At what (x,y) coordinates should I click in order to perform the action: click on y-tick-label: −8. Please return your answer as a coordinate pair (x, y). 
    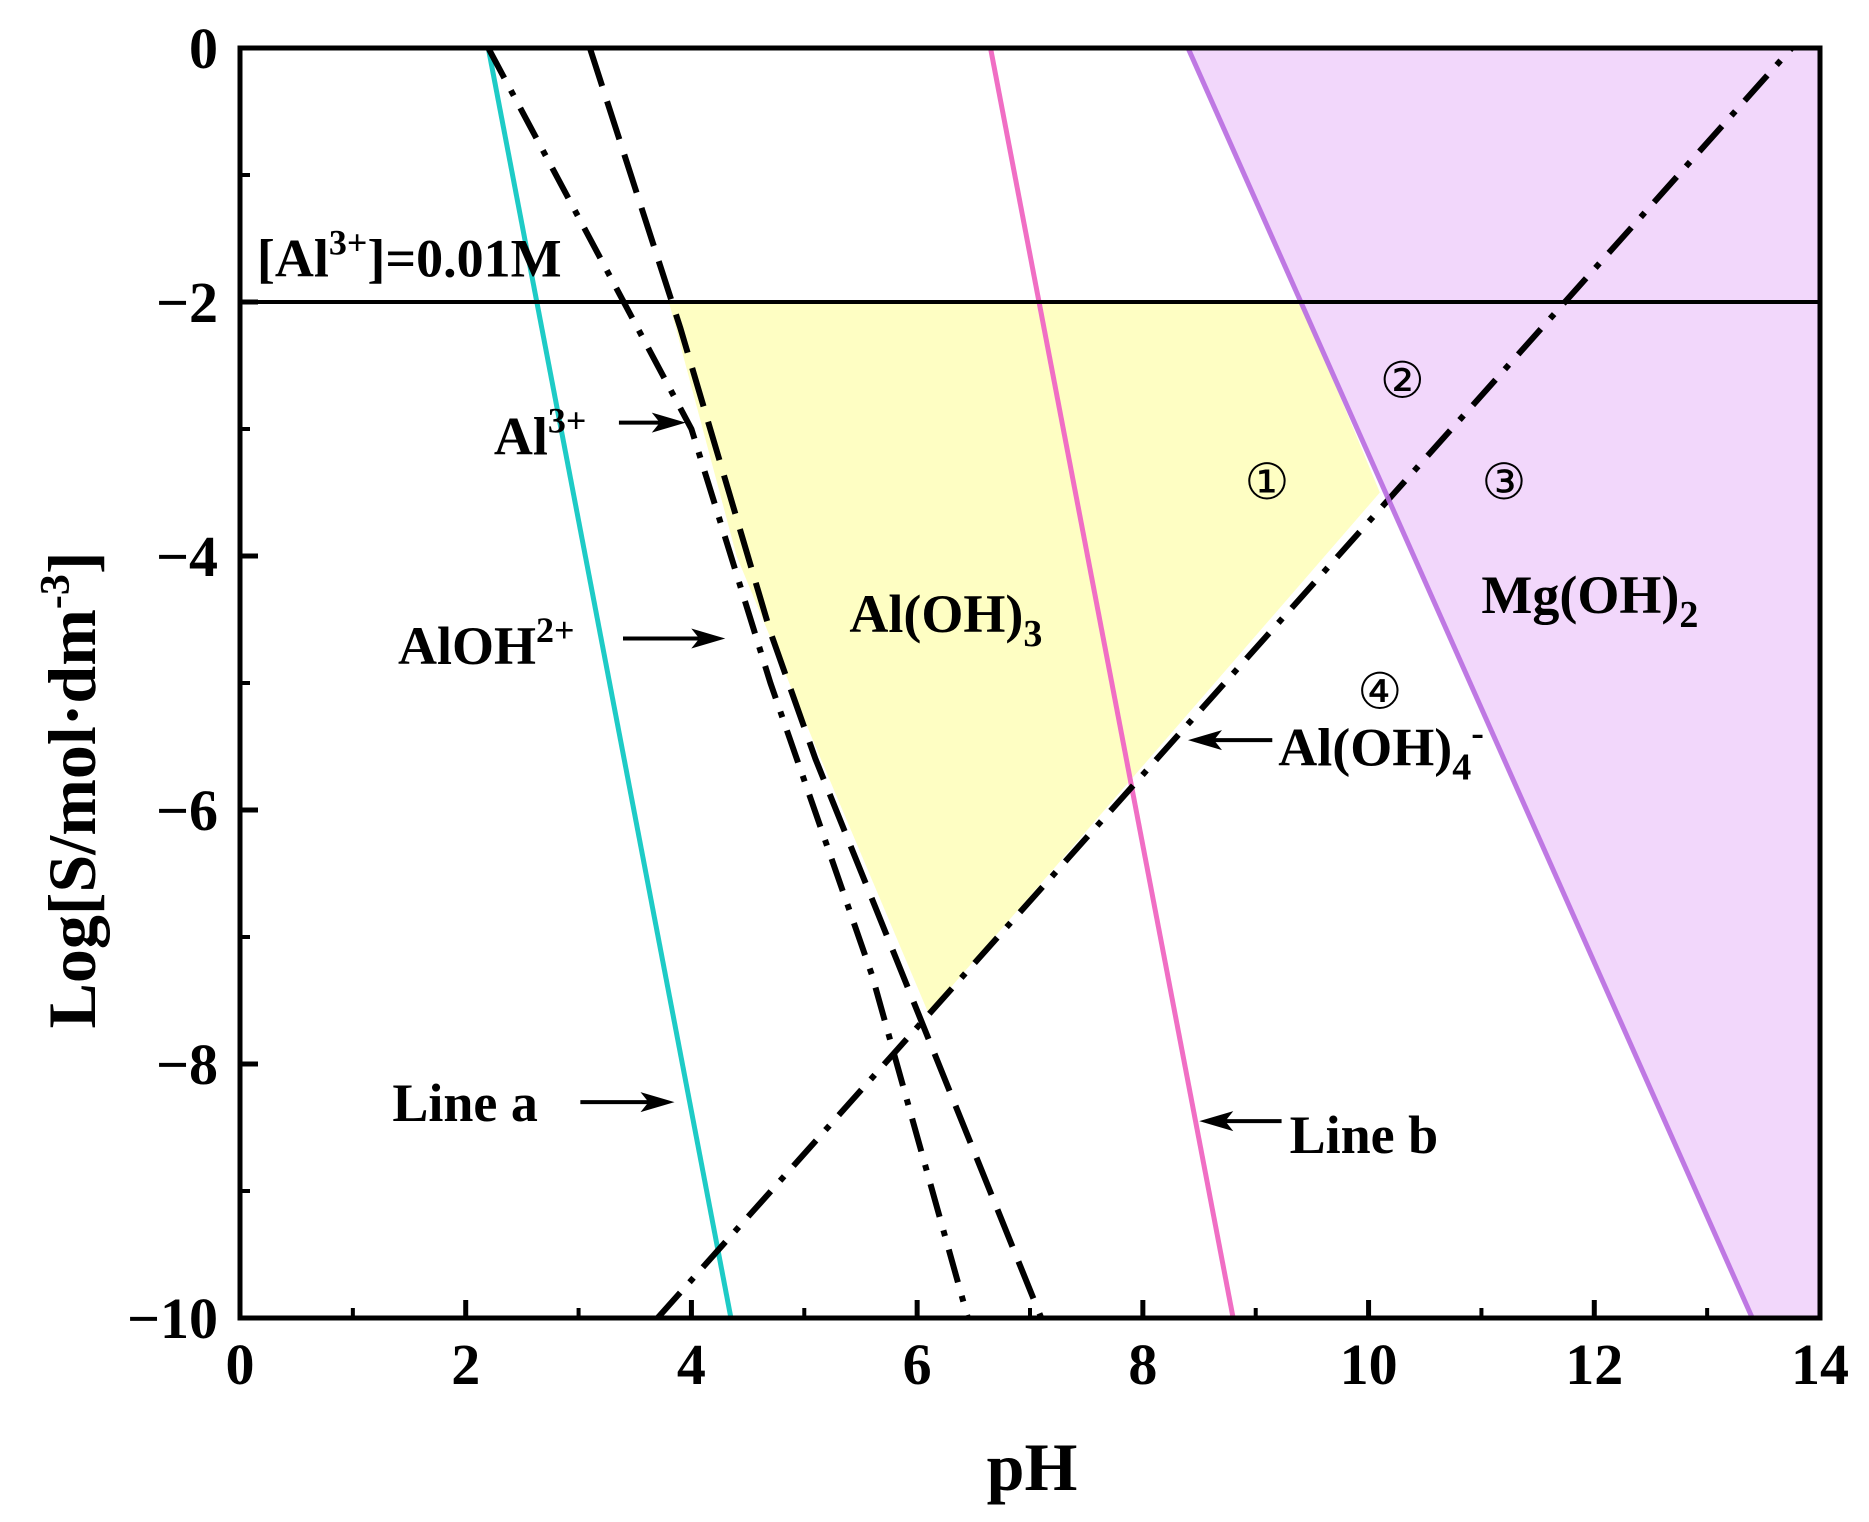
    Looking at the image, I should click on (187, 1064).